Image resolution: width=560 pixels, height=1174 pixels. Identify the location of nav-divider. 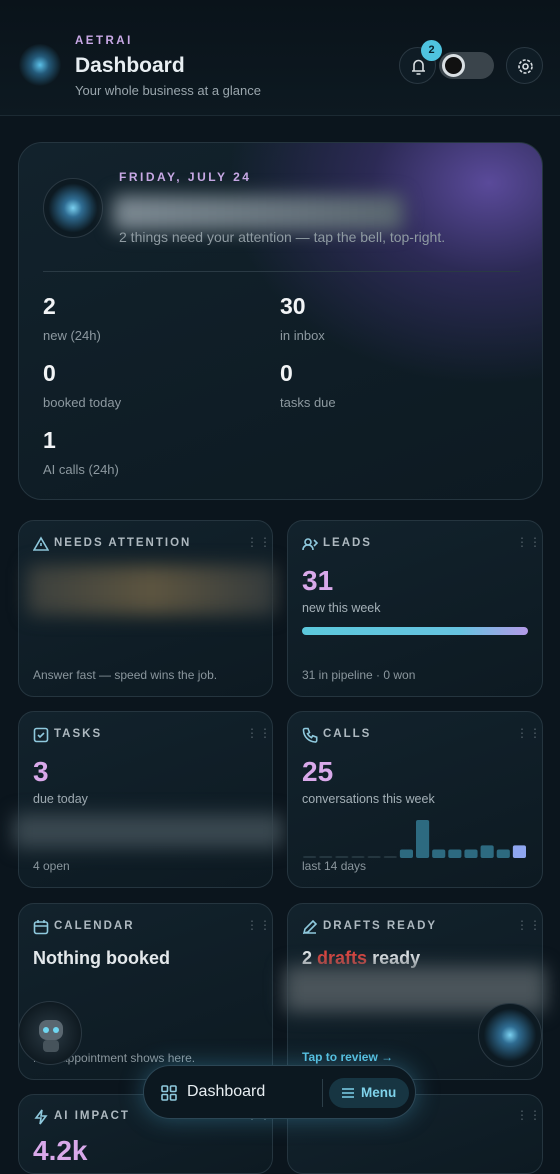
(322, 1093).